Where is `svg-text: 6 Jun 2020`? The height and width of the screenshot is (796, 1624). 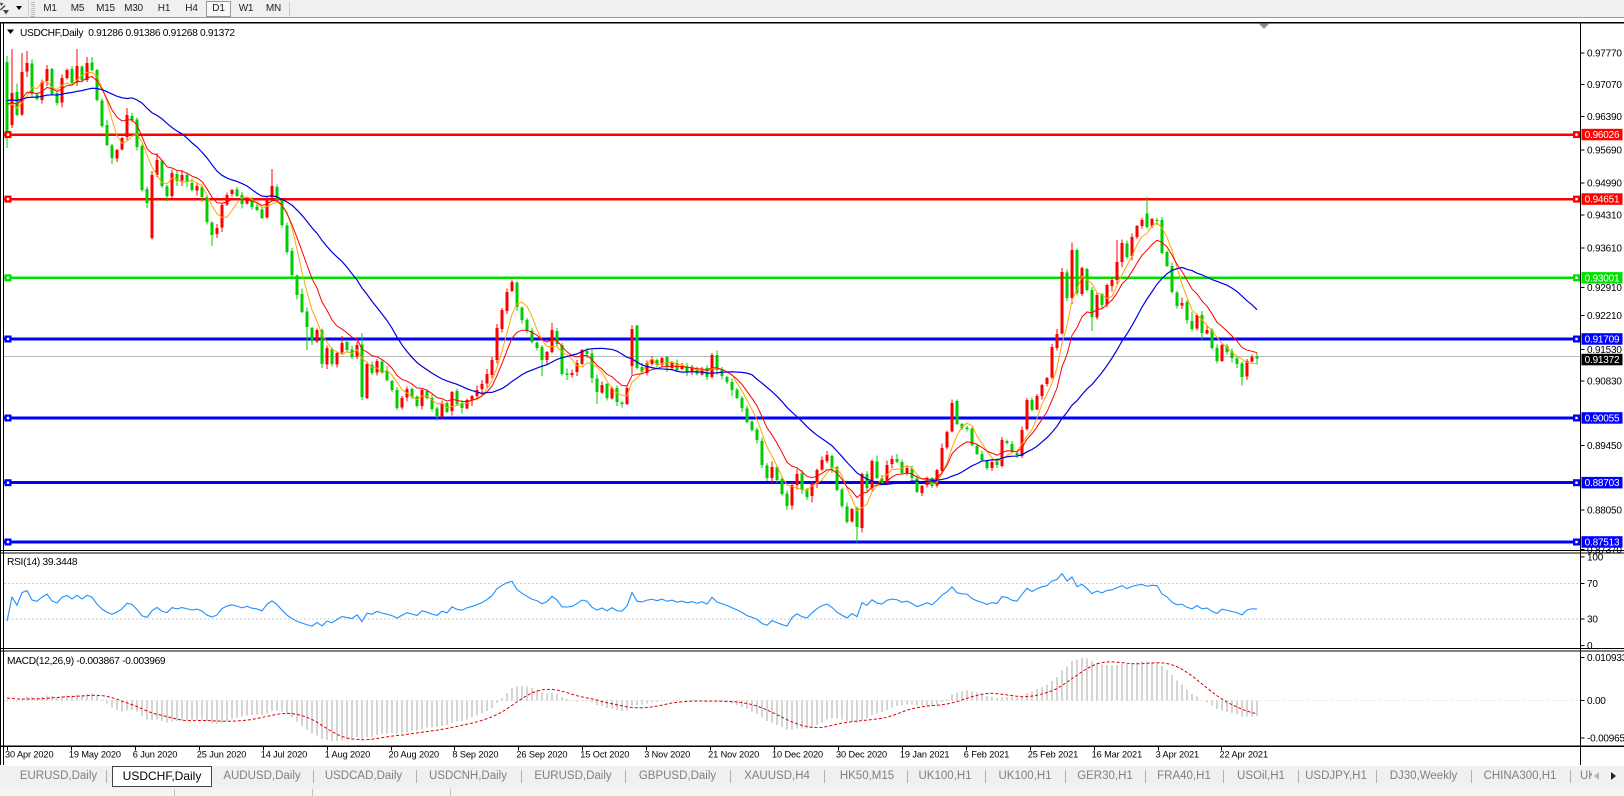
svg-text: 6 Jun 2020 is located at coordinates (155, 755).